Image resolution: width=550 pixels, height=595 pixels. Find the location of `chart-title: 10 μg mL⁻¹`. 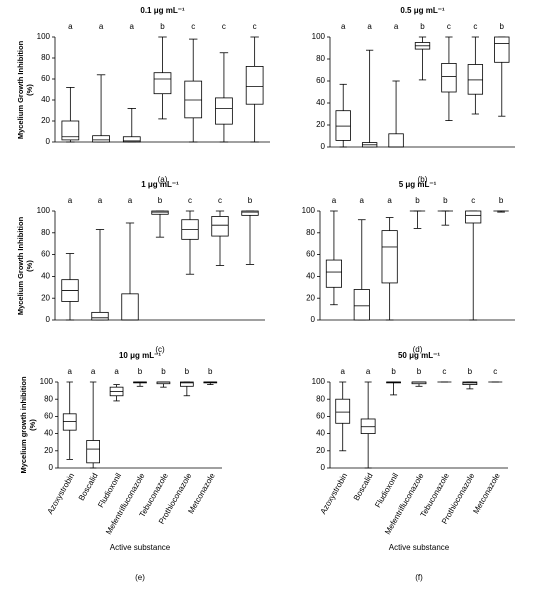

chart-title: 10 μg mL⁻¹ is located at coordinates (140, 355).